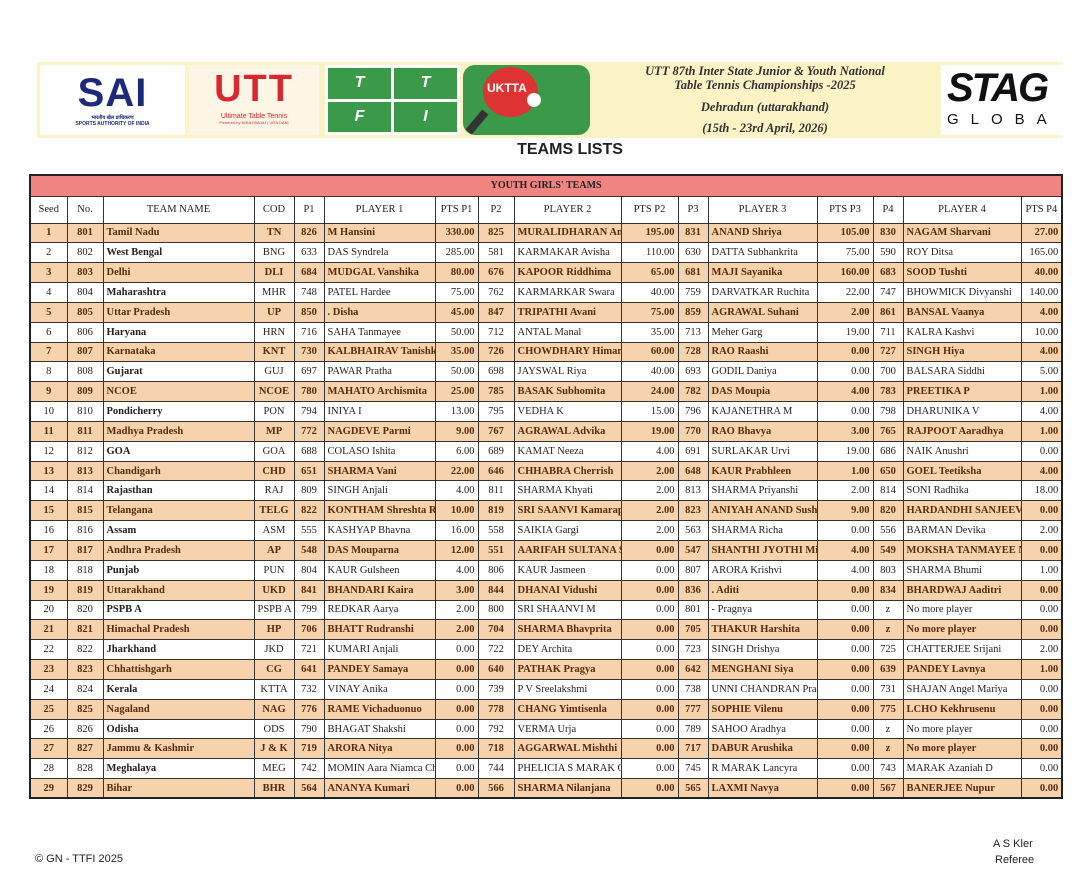 This screenshot has width=1080, height=887. I want to click on p3-id-cell: 642, so click(693, 669).